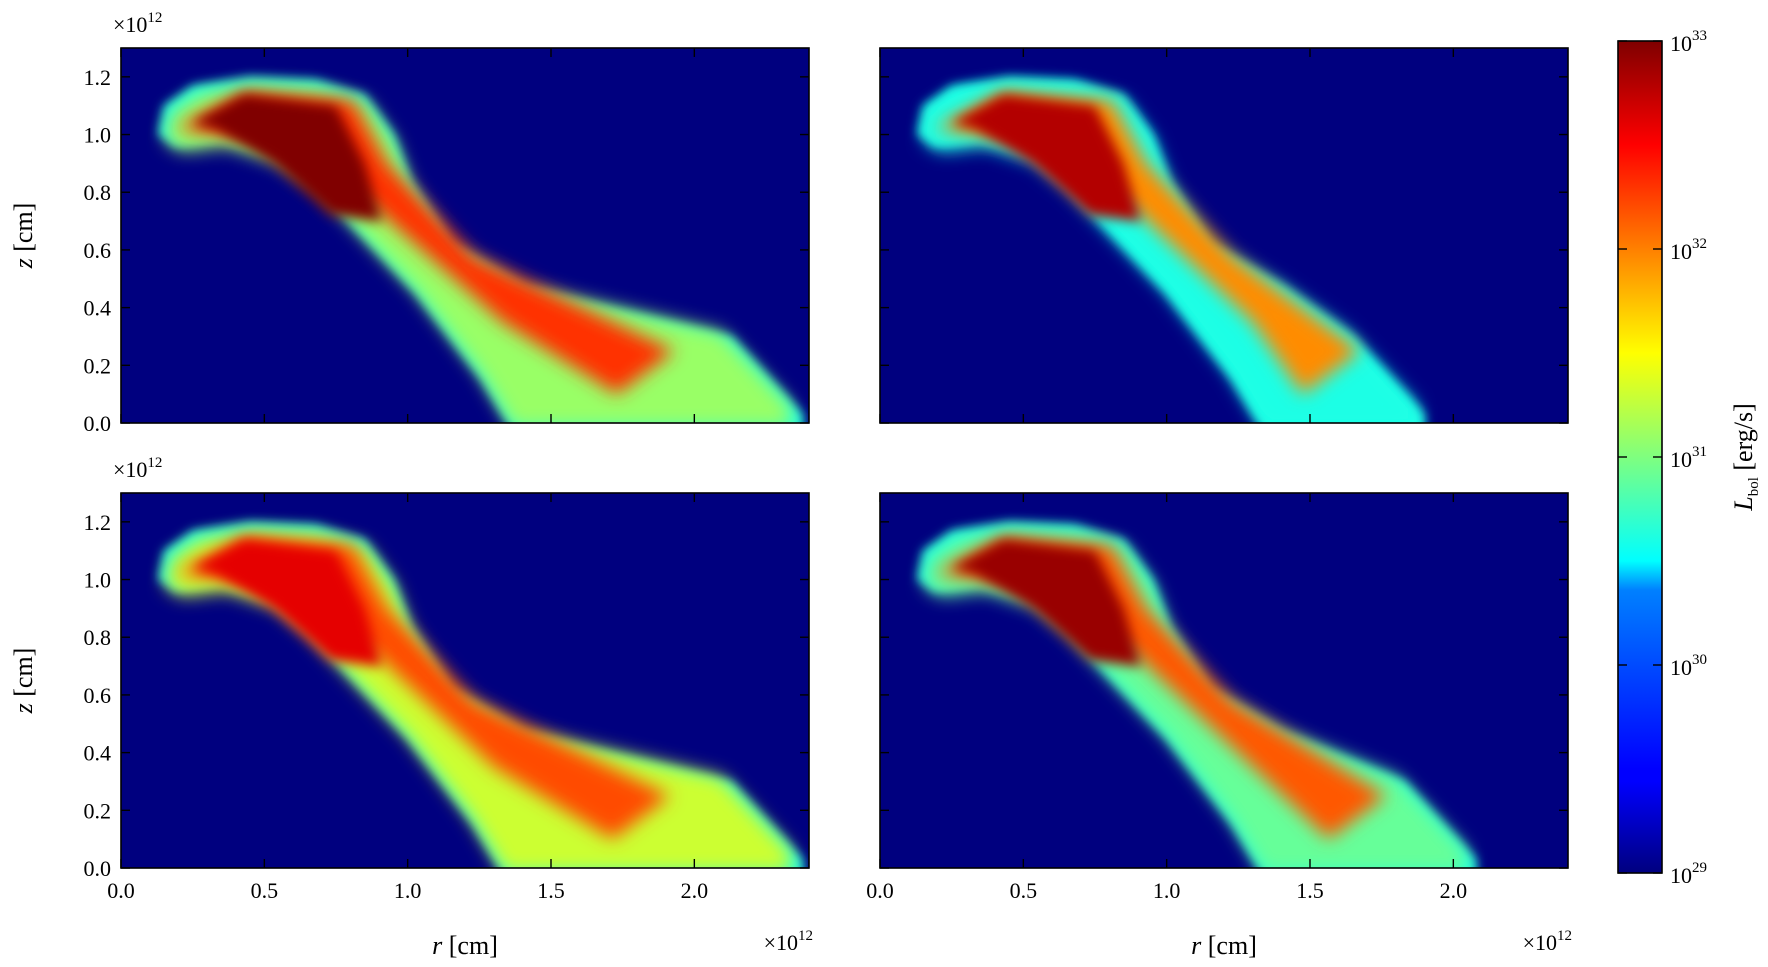 Image resolution: width=1768 pixels, height=967 pixels. I want to click on colorbar-ticks: 1033 1032 1031 1030 1029, so click(1662, 458).